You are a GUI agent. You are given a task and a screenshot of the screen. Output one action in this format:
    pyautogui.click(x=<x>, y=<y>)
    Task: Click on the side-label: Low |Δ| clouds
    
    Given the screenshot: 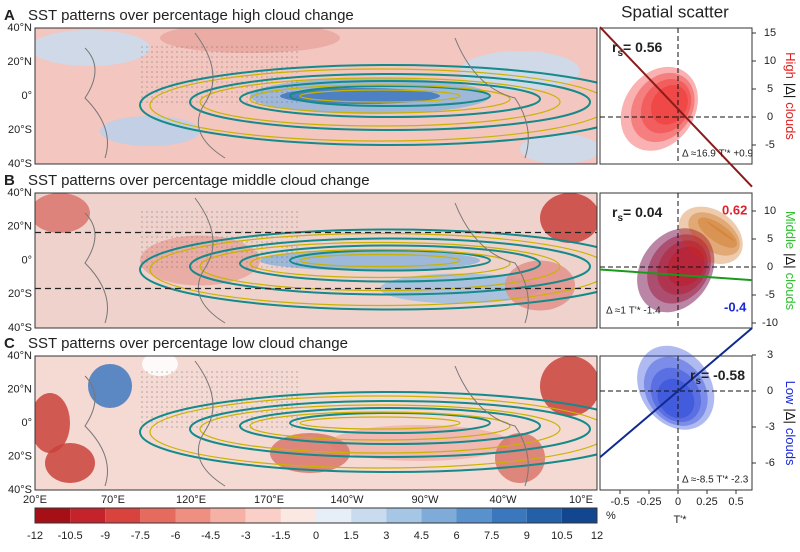 What is the action you would take?
    pyautogui.click(x=790, y=423)
    